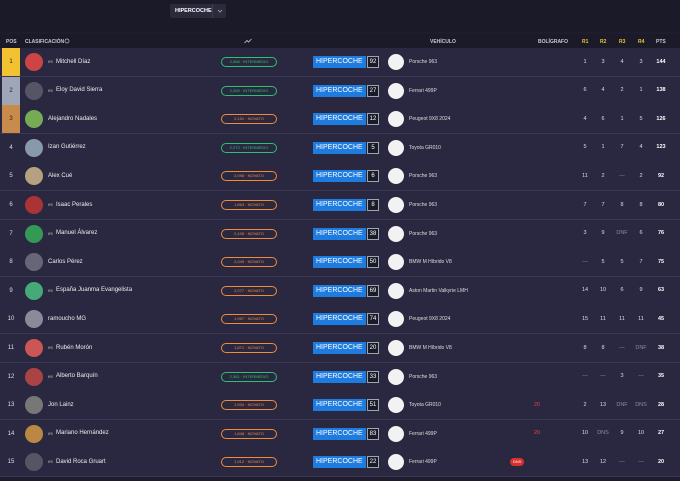  What do you see at coordinates (60, 175) in the screenshot?
I see `driver-name: Alex Cué` at bounding box center [60, 175].